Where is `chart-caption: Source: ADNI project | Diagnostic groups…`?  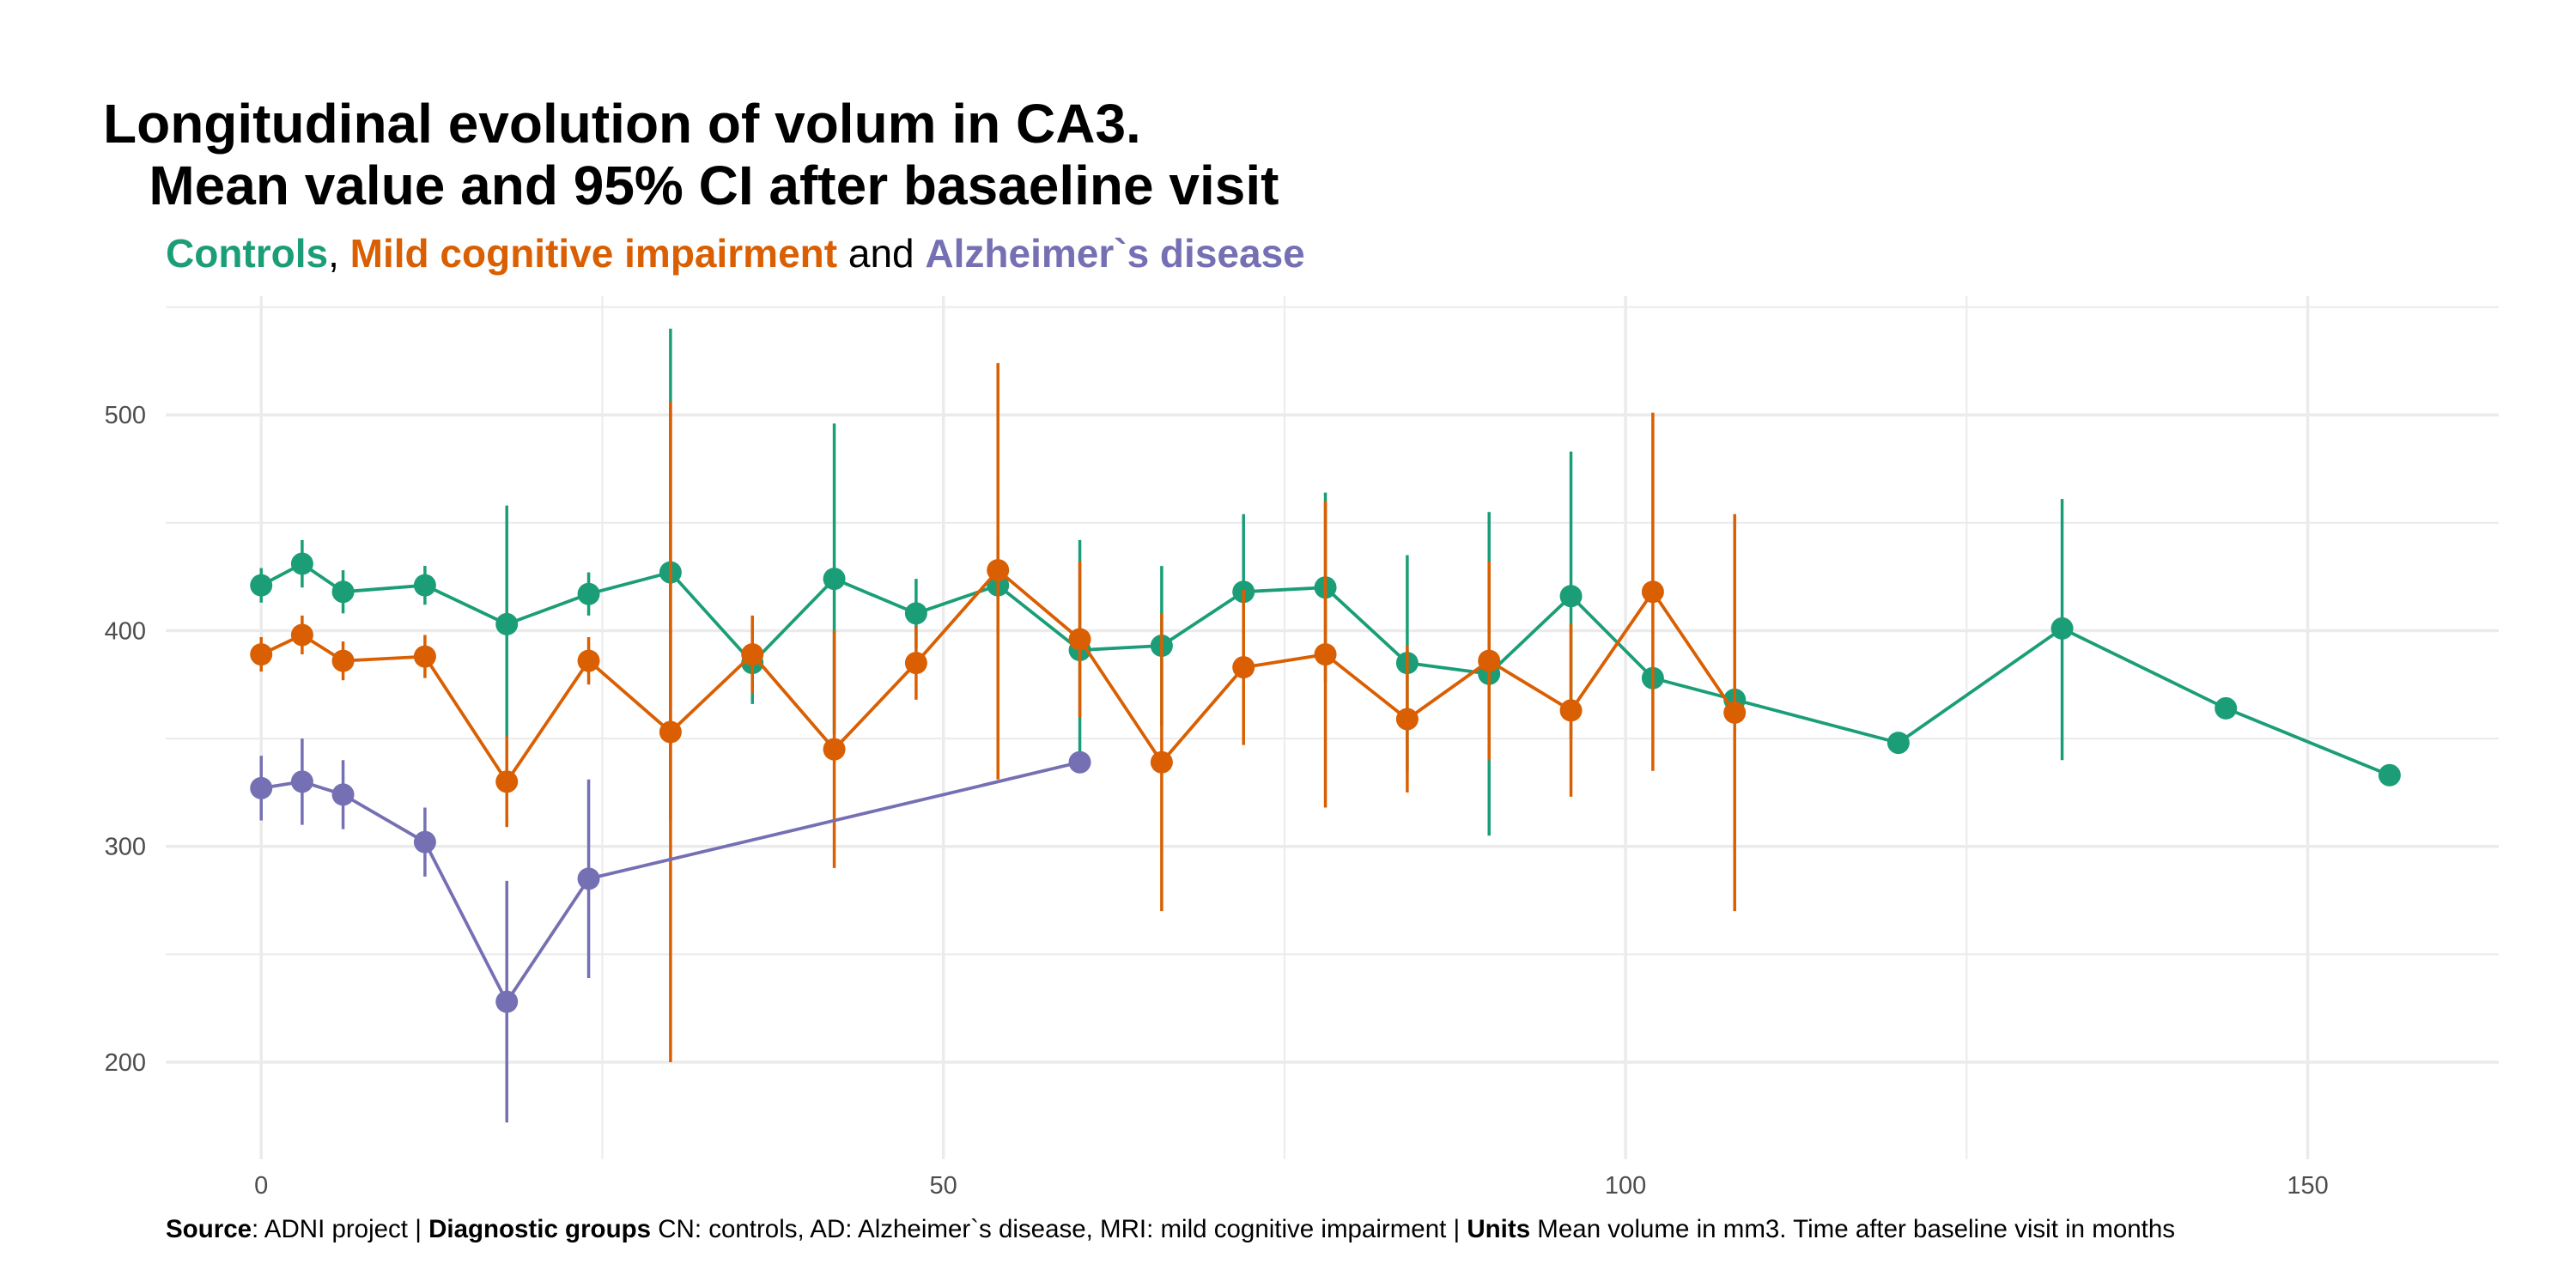 chart-caption: Source: ADNI project | Diagnostic groups… is located at coordinates (1170, 1229).